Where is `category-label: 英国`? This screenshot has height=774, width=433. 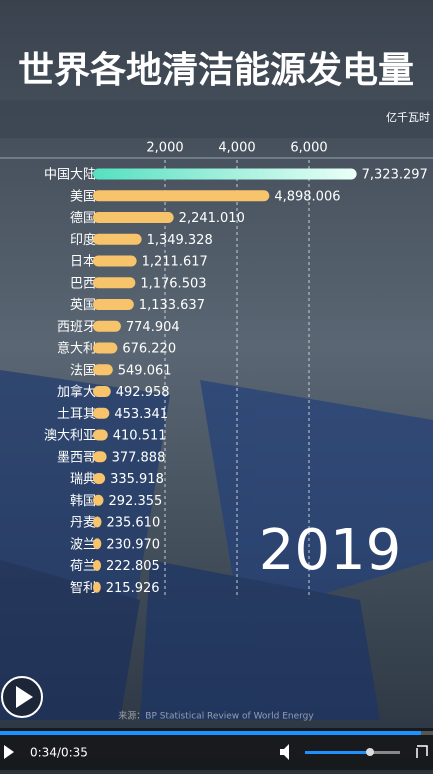
category-label: 英国 is located at coordinates (83, 305).